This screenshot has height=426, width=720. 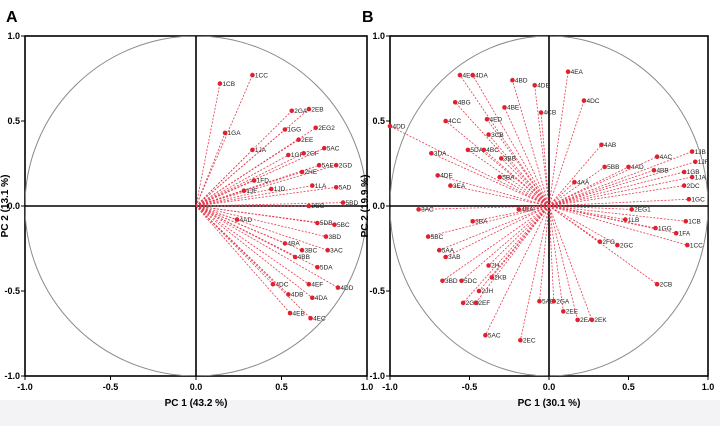 I want to click on panel-a-point-label: 2EB, so click(x=317, y=109).